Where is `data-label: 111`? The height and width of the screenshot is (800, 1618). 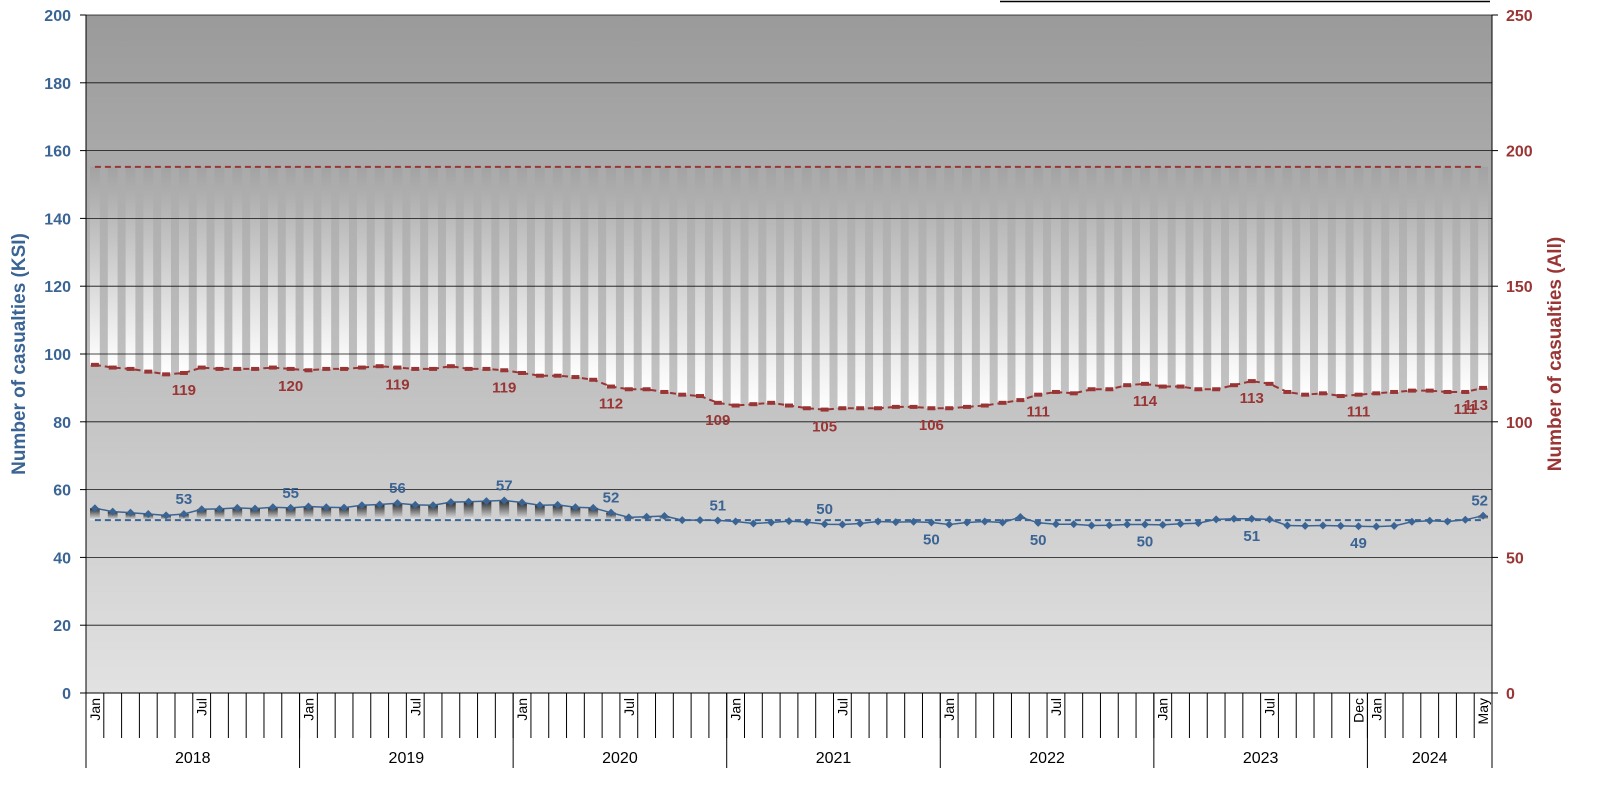
data-label: 111 is located at coordinates (1037, 412).